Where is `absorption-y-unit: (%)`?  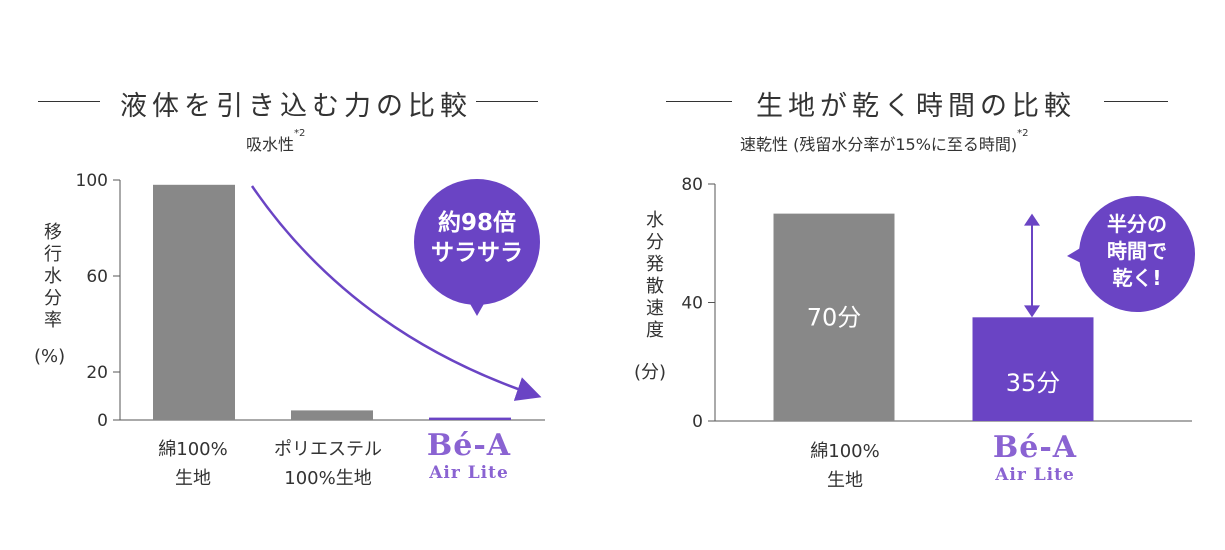
absorption-y-unit: (%) is located at coordinates (50, 356).